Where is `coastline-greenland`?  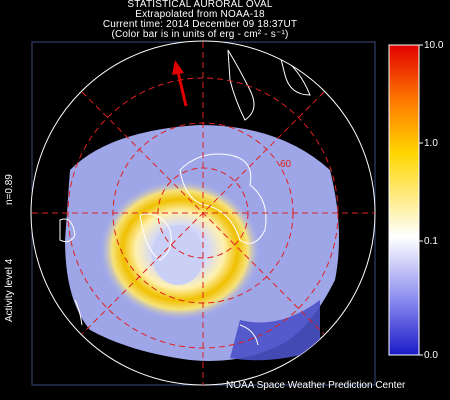
coastline-greenland is located at coordinates (223, 198).